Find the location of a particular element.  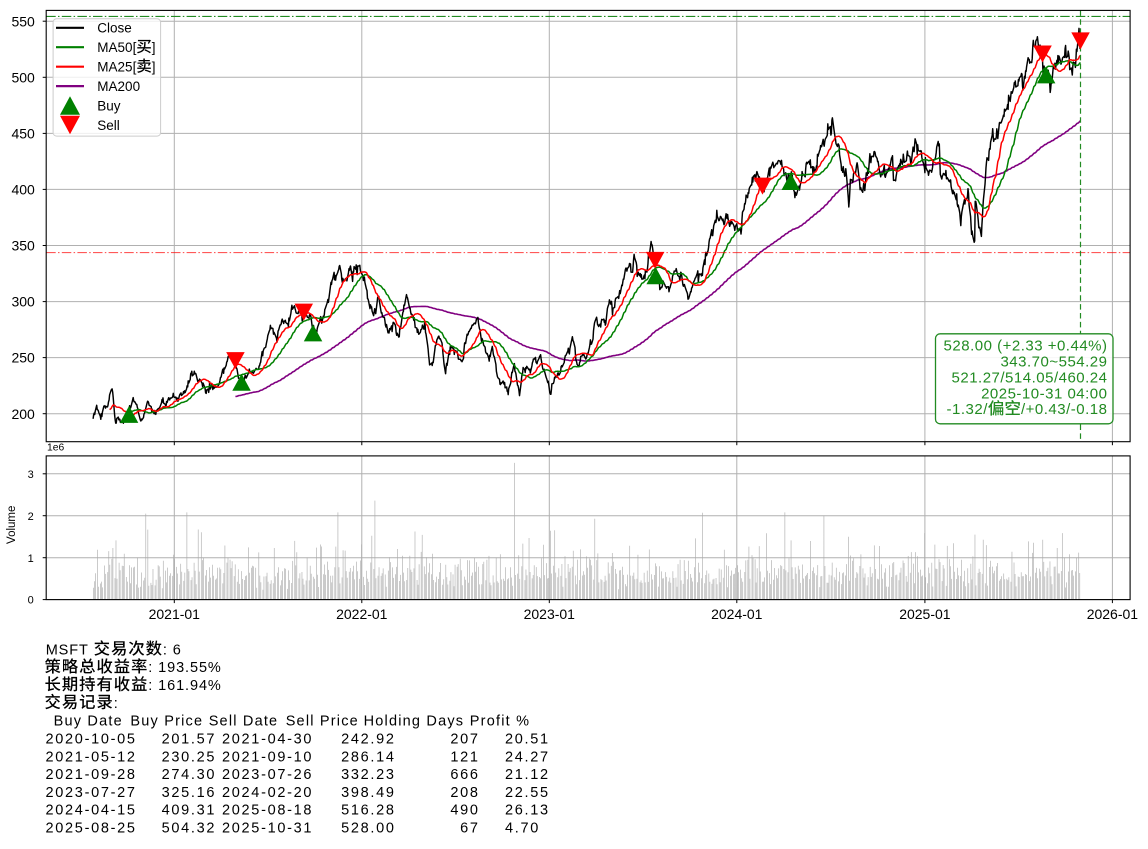

svg-text:: 6: : 6 is located at coordinates (172, 650).